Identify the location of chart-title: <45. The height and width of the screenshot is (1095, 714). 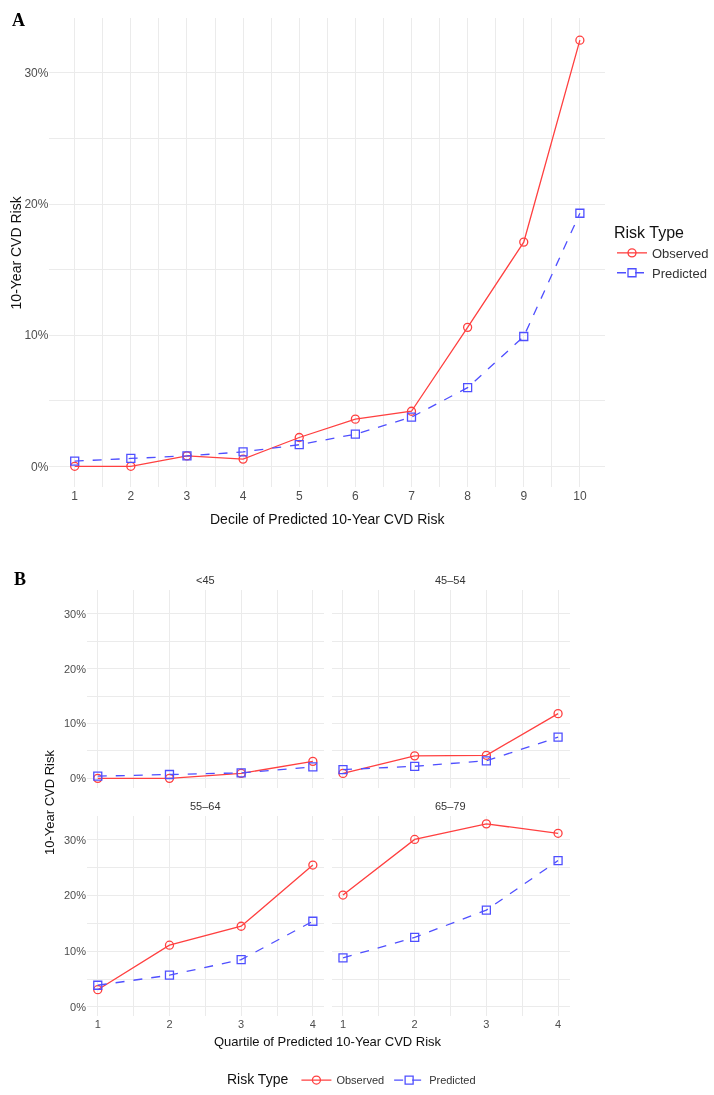
(205, 580).